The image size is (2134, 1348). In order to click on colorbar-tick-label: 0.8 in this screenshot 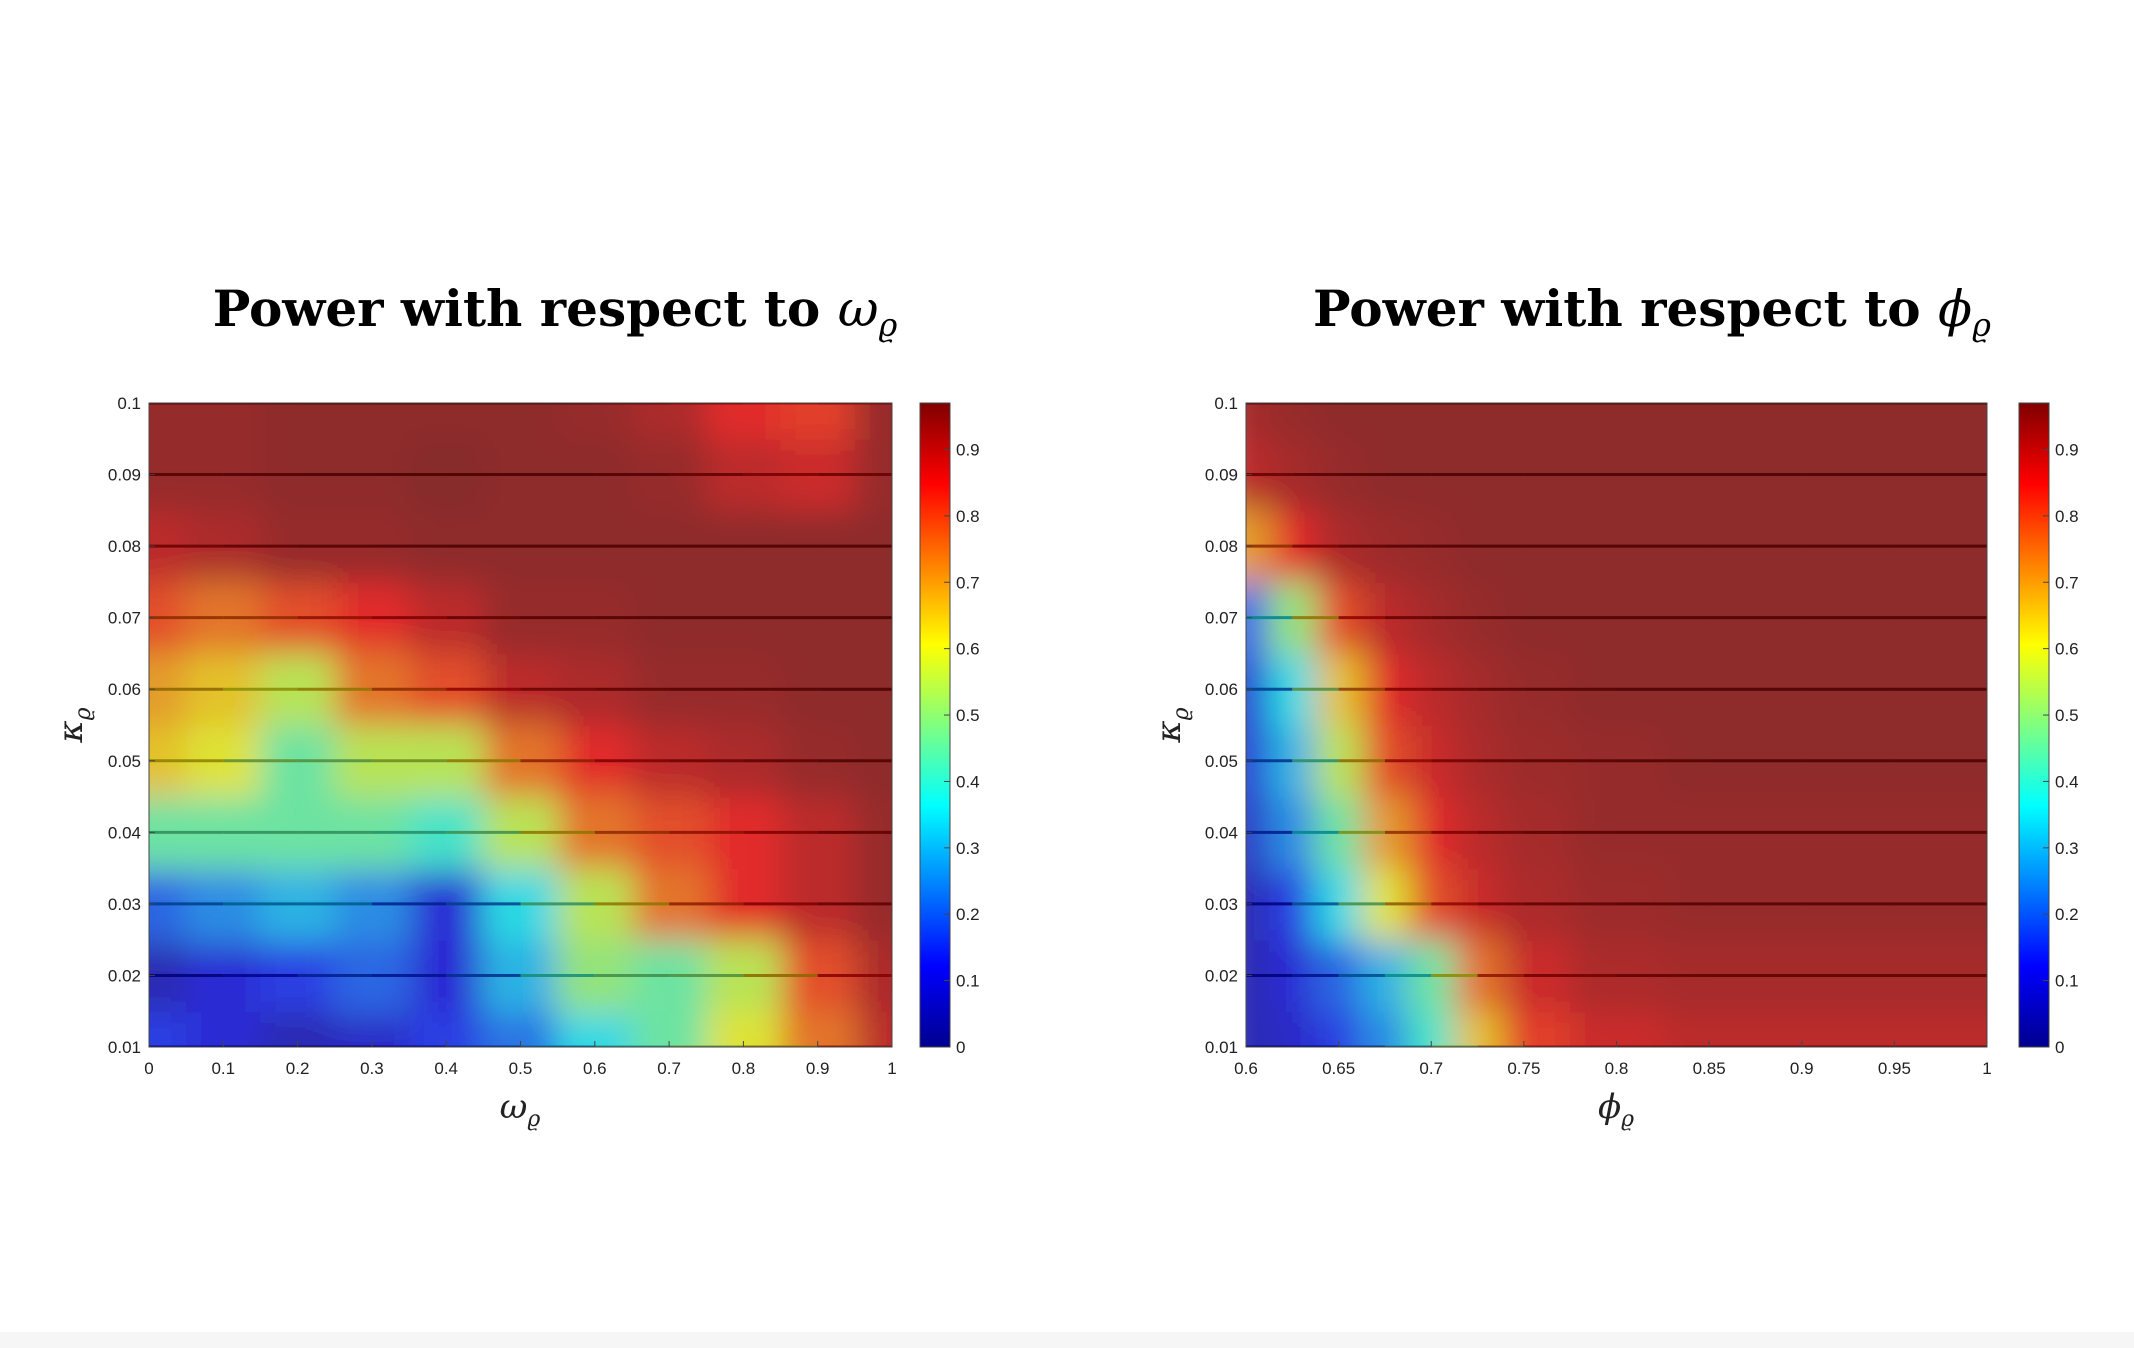, I will do `click(968, 516)`.